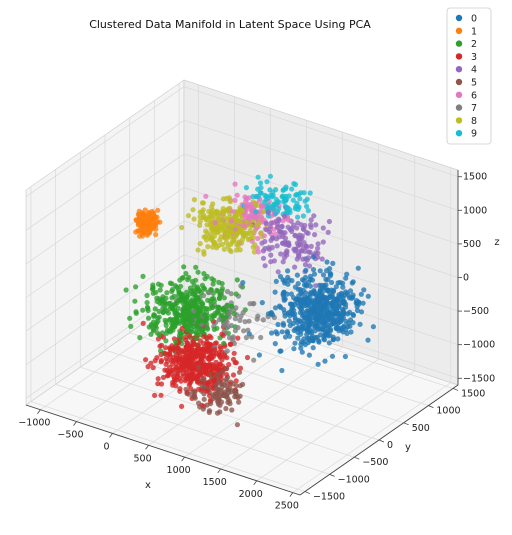 This screenshot has height=535, width=512. I want to click on y-tick-mark, so click(332, 475).